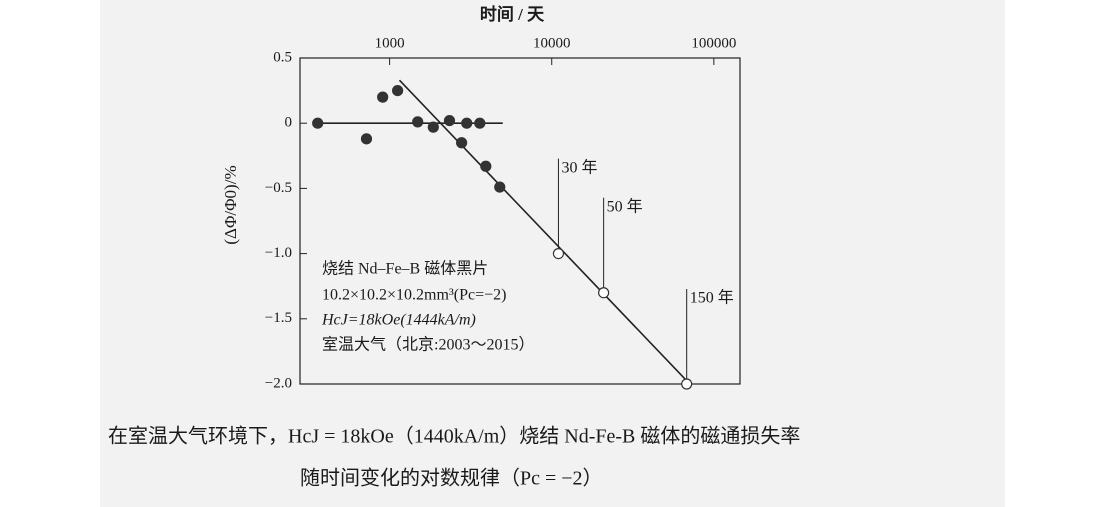 The image size is (1109, 507). I want to click on y-tick-label: −0.5, so click(278, 188).